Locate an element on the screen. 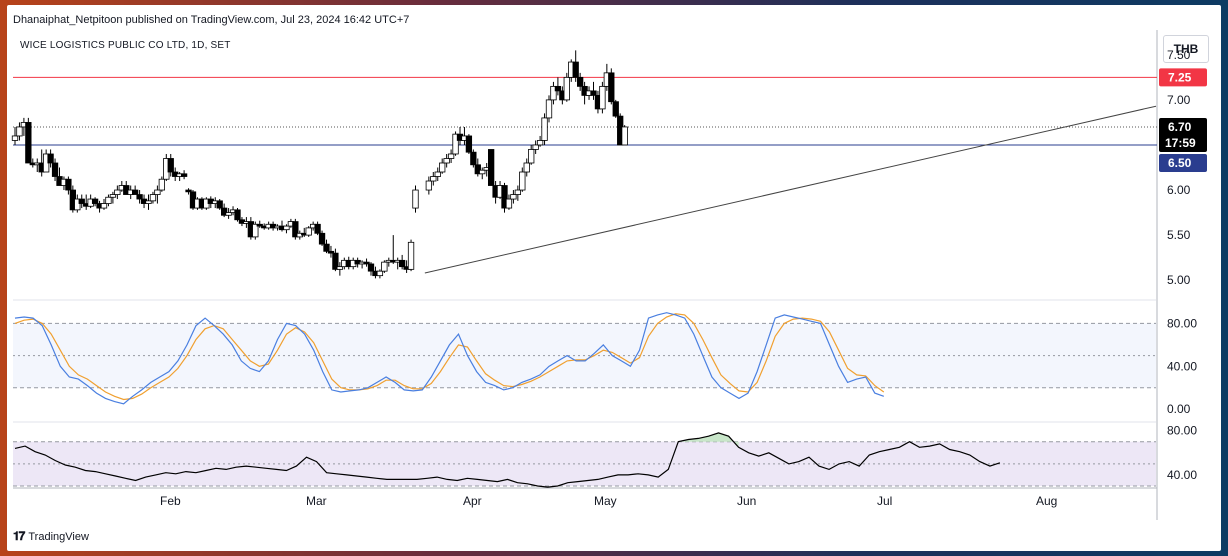 This screenshot has width=1228, height=556. month-label-mar: Mar is located at coordinates (316, 501).